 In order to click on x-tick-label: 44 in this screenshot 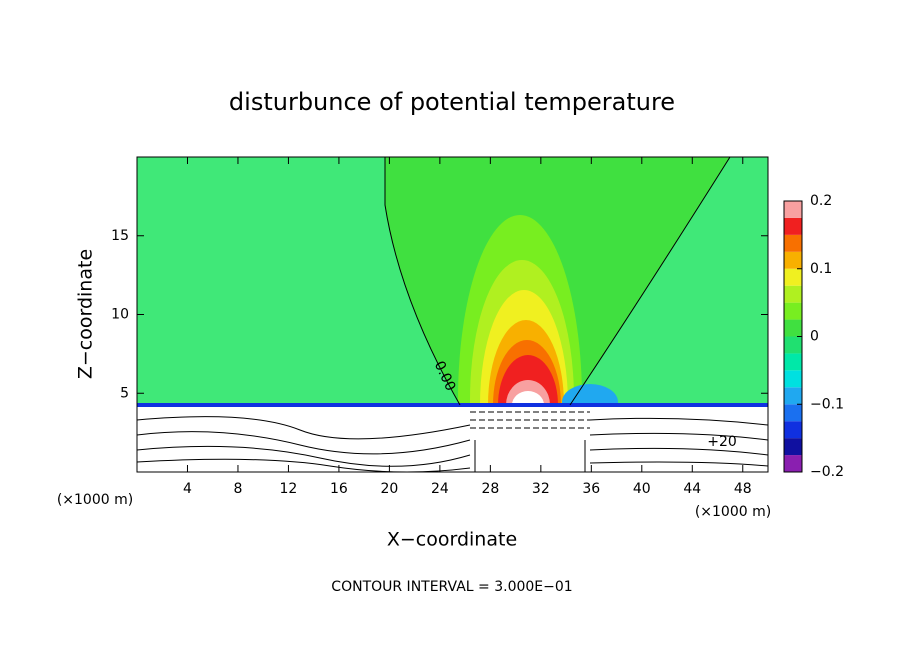, I will do `click(692, 489)`.